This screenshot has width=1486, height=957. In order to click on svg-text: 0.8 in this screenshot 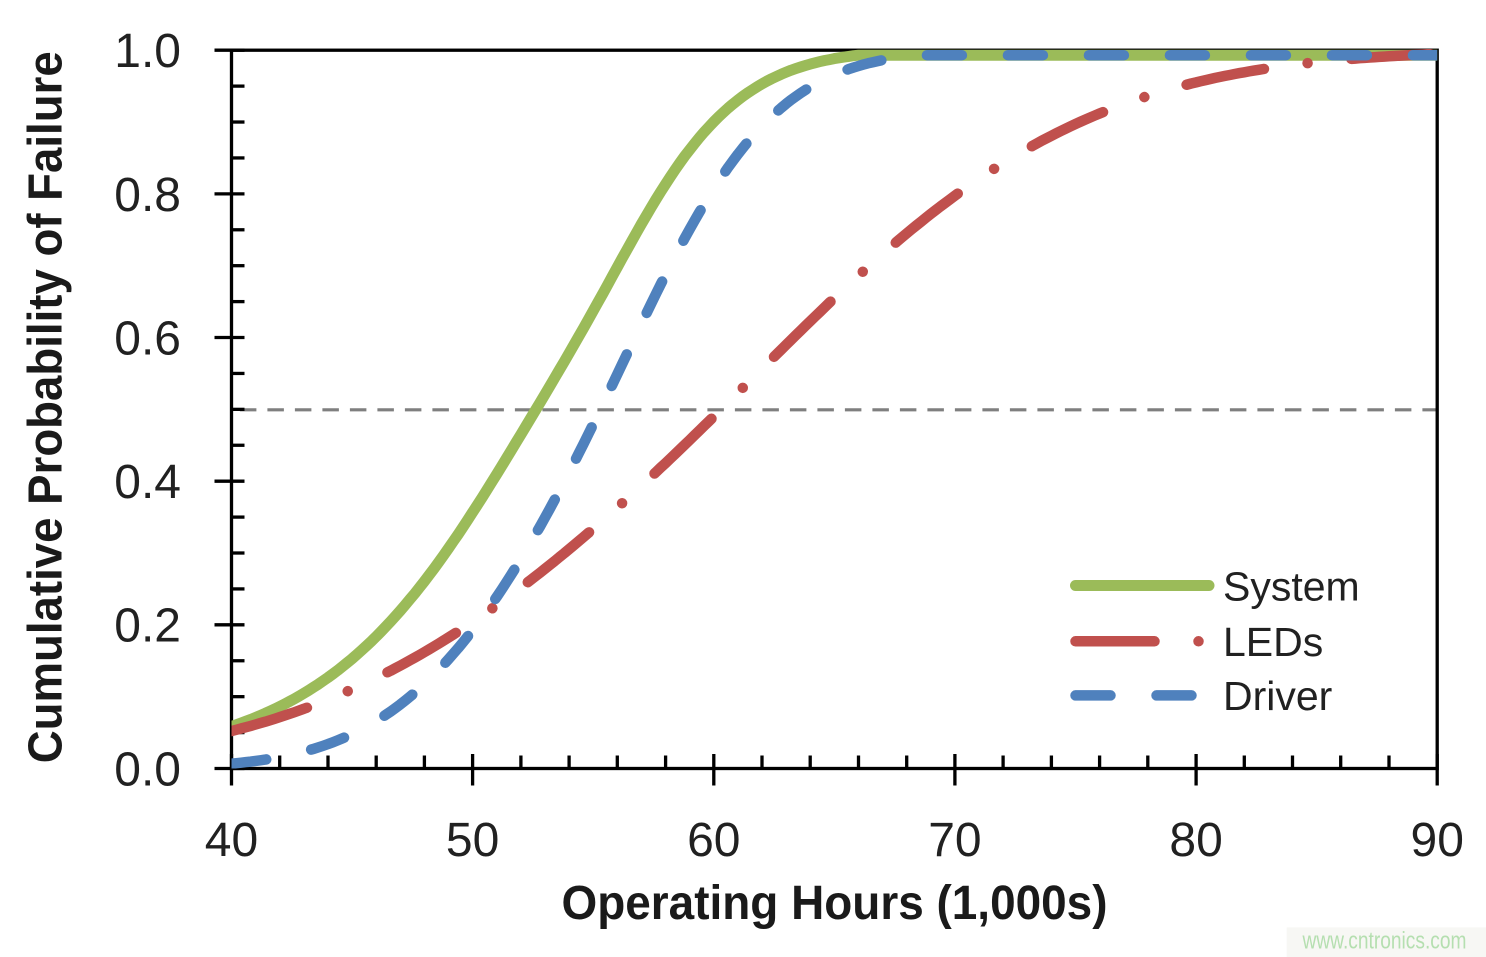, I will do `click(147, 195)`.